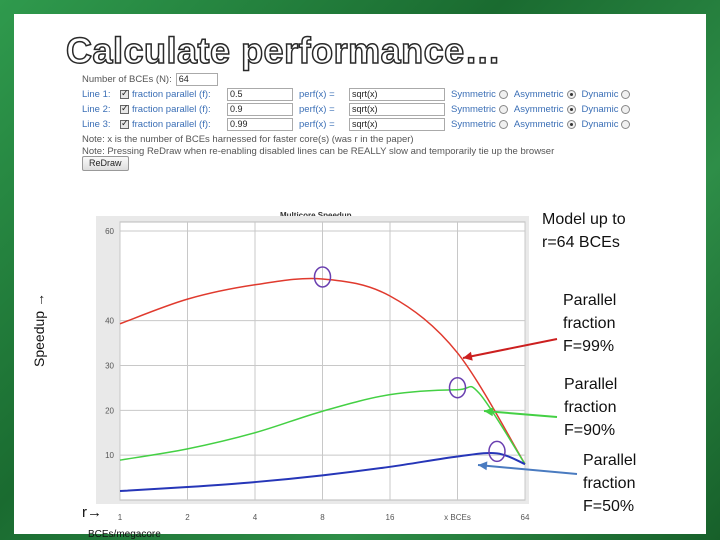 This screenshot has width=720, height=540. I want to click on arrow-f50, so click(527, 469).